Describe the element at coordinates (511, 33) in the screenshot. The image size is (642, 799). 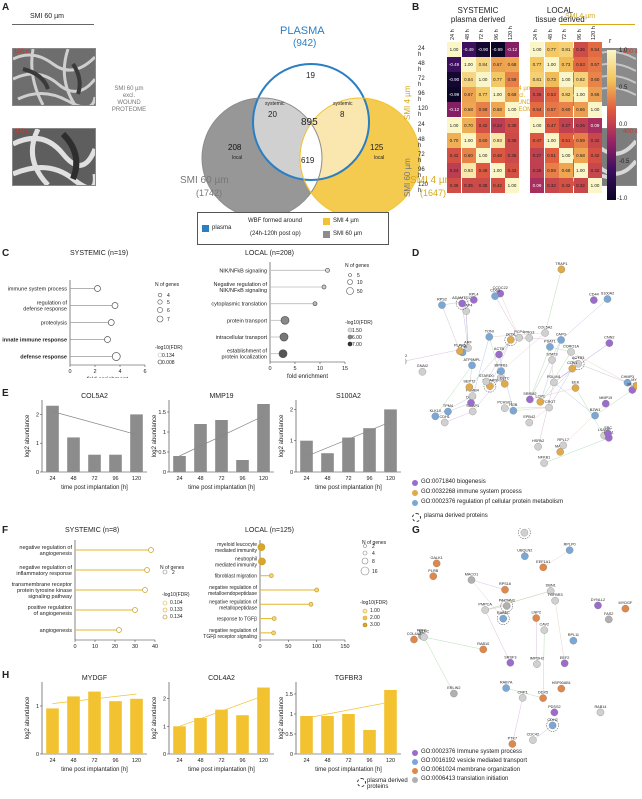
I see `heatmap-col-systemic-4: 120 h` at that location.